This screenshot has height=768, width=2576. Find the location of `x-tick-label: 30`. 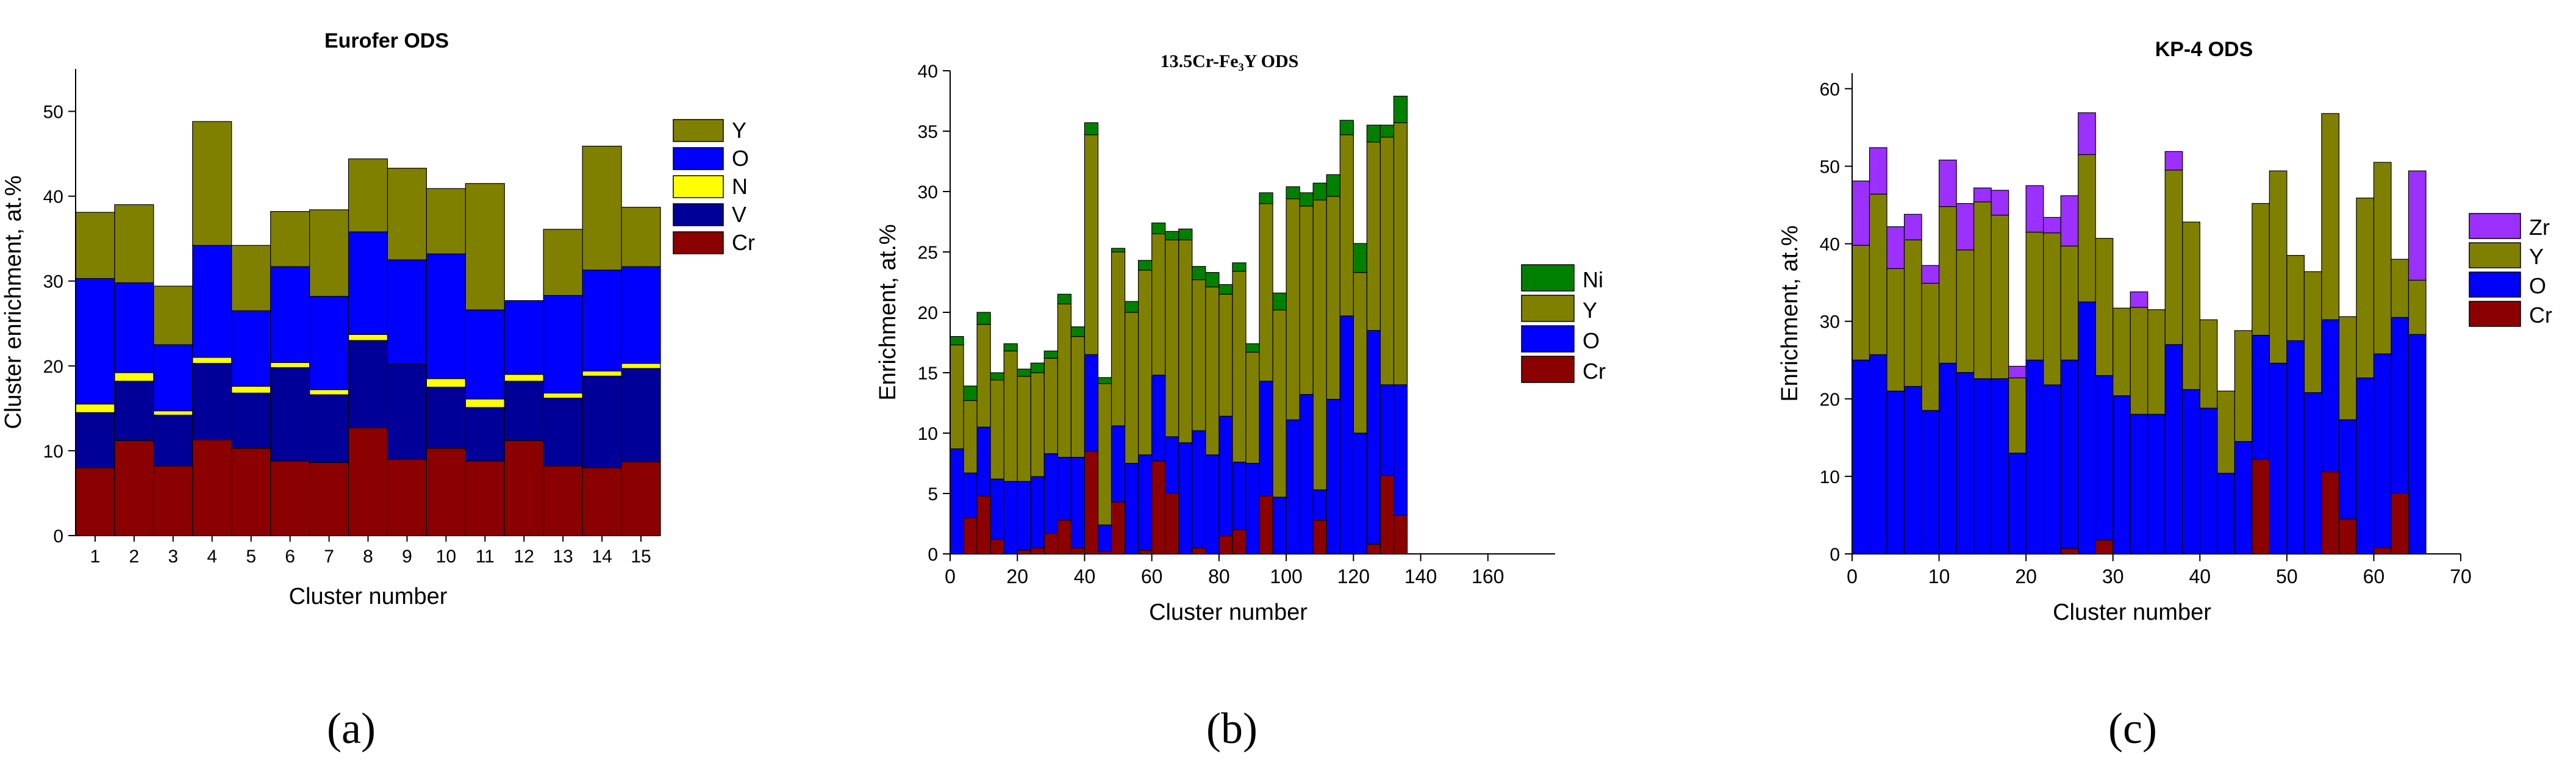

x-tick-label: 30 is located at coordinates (2113, 576).